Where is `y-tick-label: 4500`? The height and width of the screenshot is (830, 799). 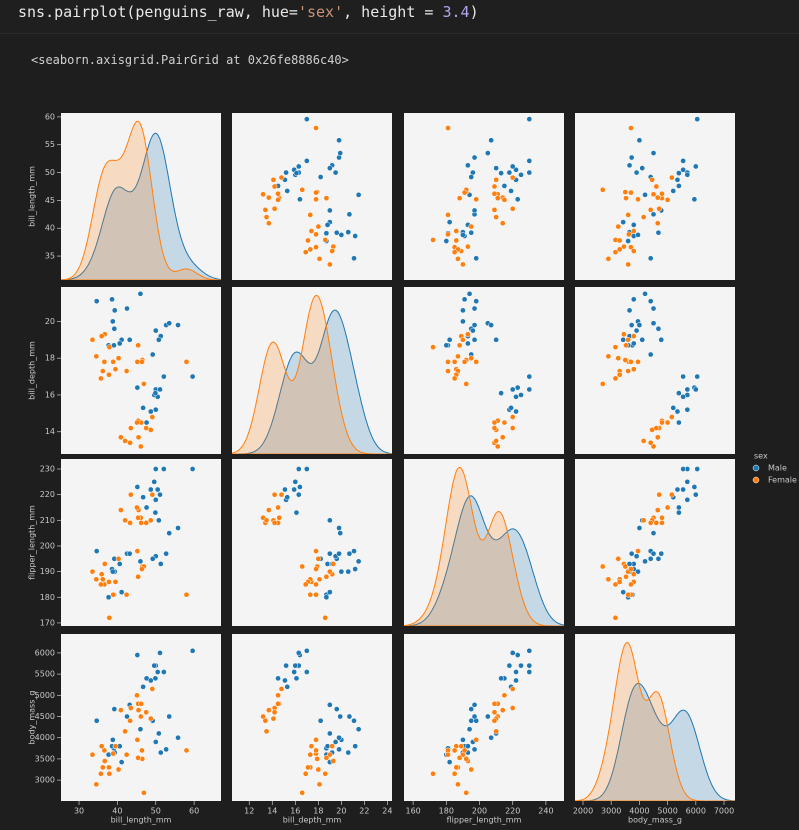
y-tick-label: 4500 is located at coordinates (45, 716).